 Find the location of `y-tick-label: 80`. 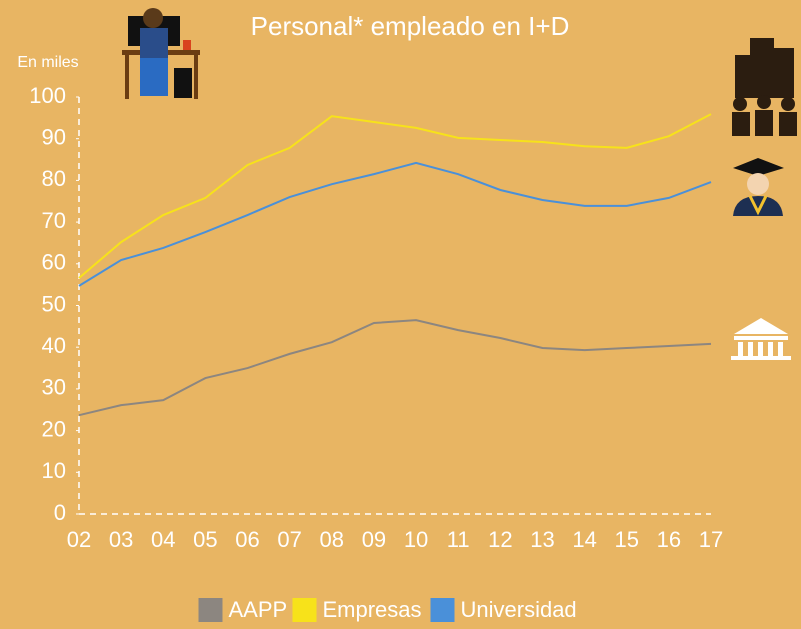

y-tick-label: 80 is located at coordinates (54, 178).